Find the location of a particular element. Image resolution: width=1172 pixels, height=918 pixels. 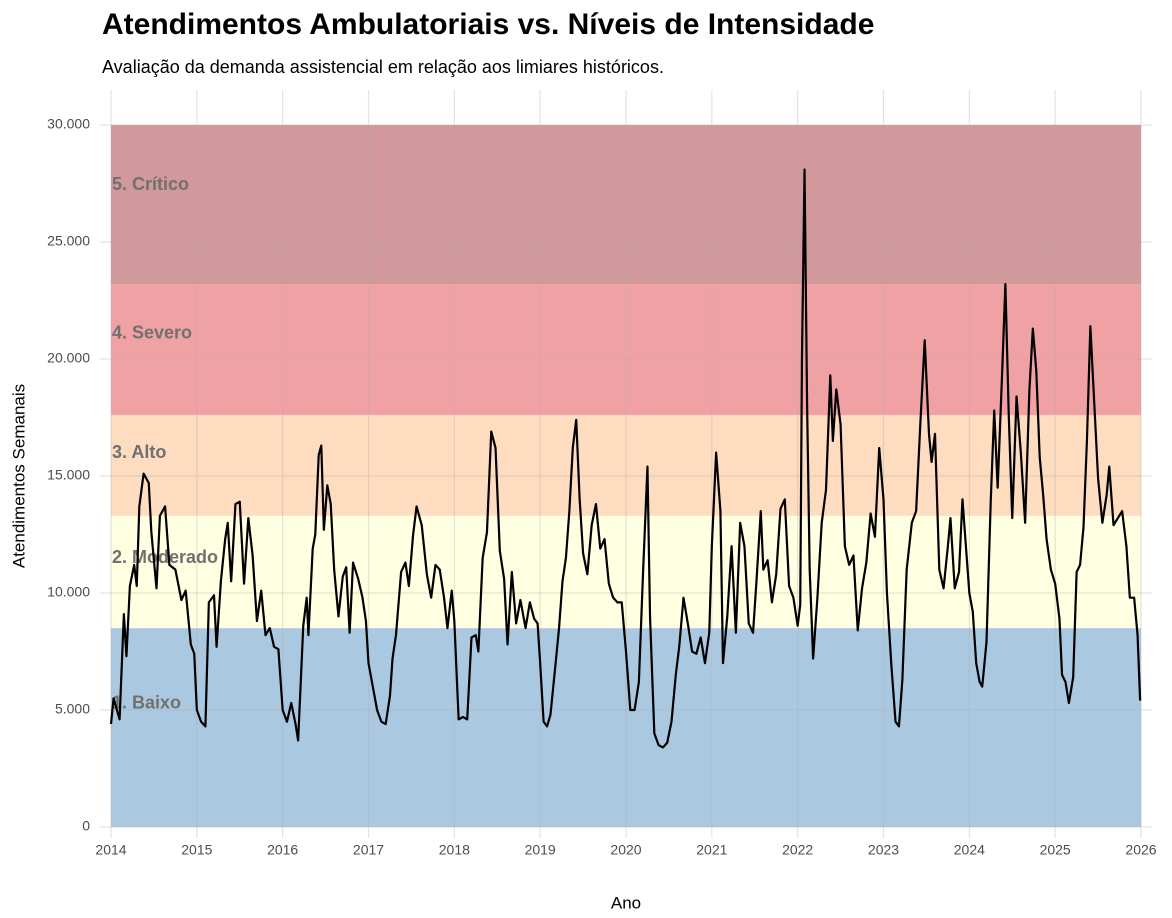

x-tick-label: 2016 is located at coordinates (282, 850).